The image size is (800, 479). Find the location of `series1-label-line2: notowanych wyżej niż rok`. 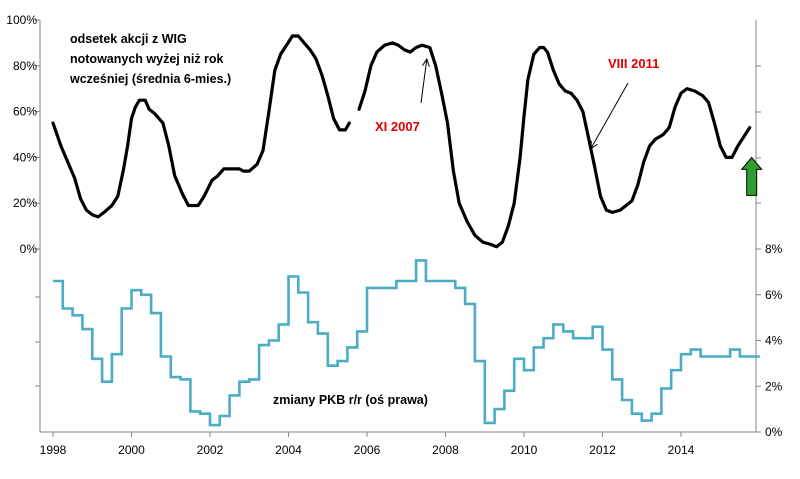

series1-label-line2: notowanych wyżej niż rok is located at coordinates (147, 59).